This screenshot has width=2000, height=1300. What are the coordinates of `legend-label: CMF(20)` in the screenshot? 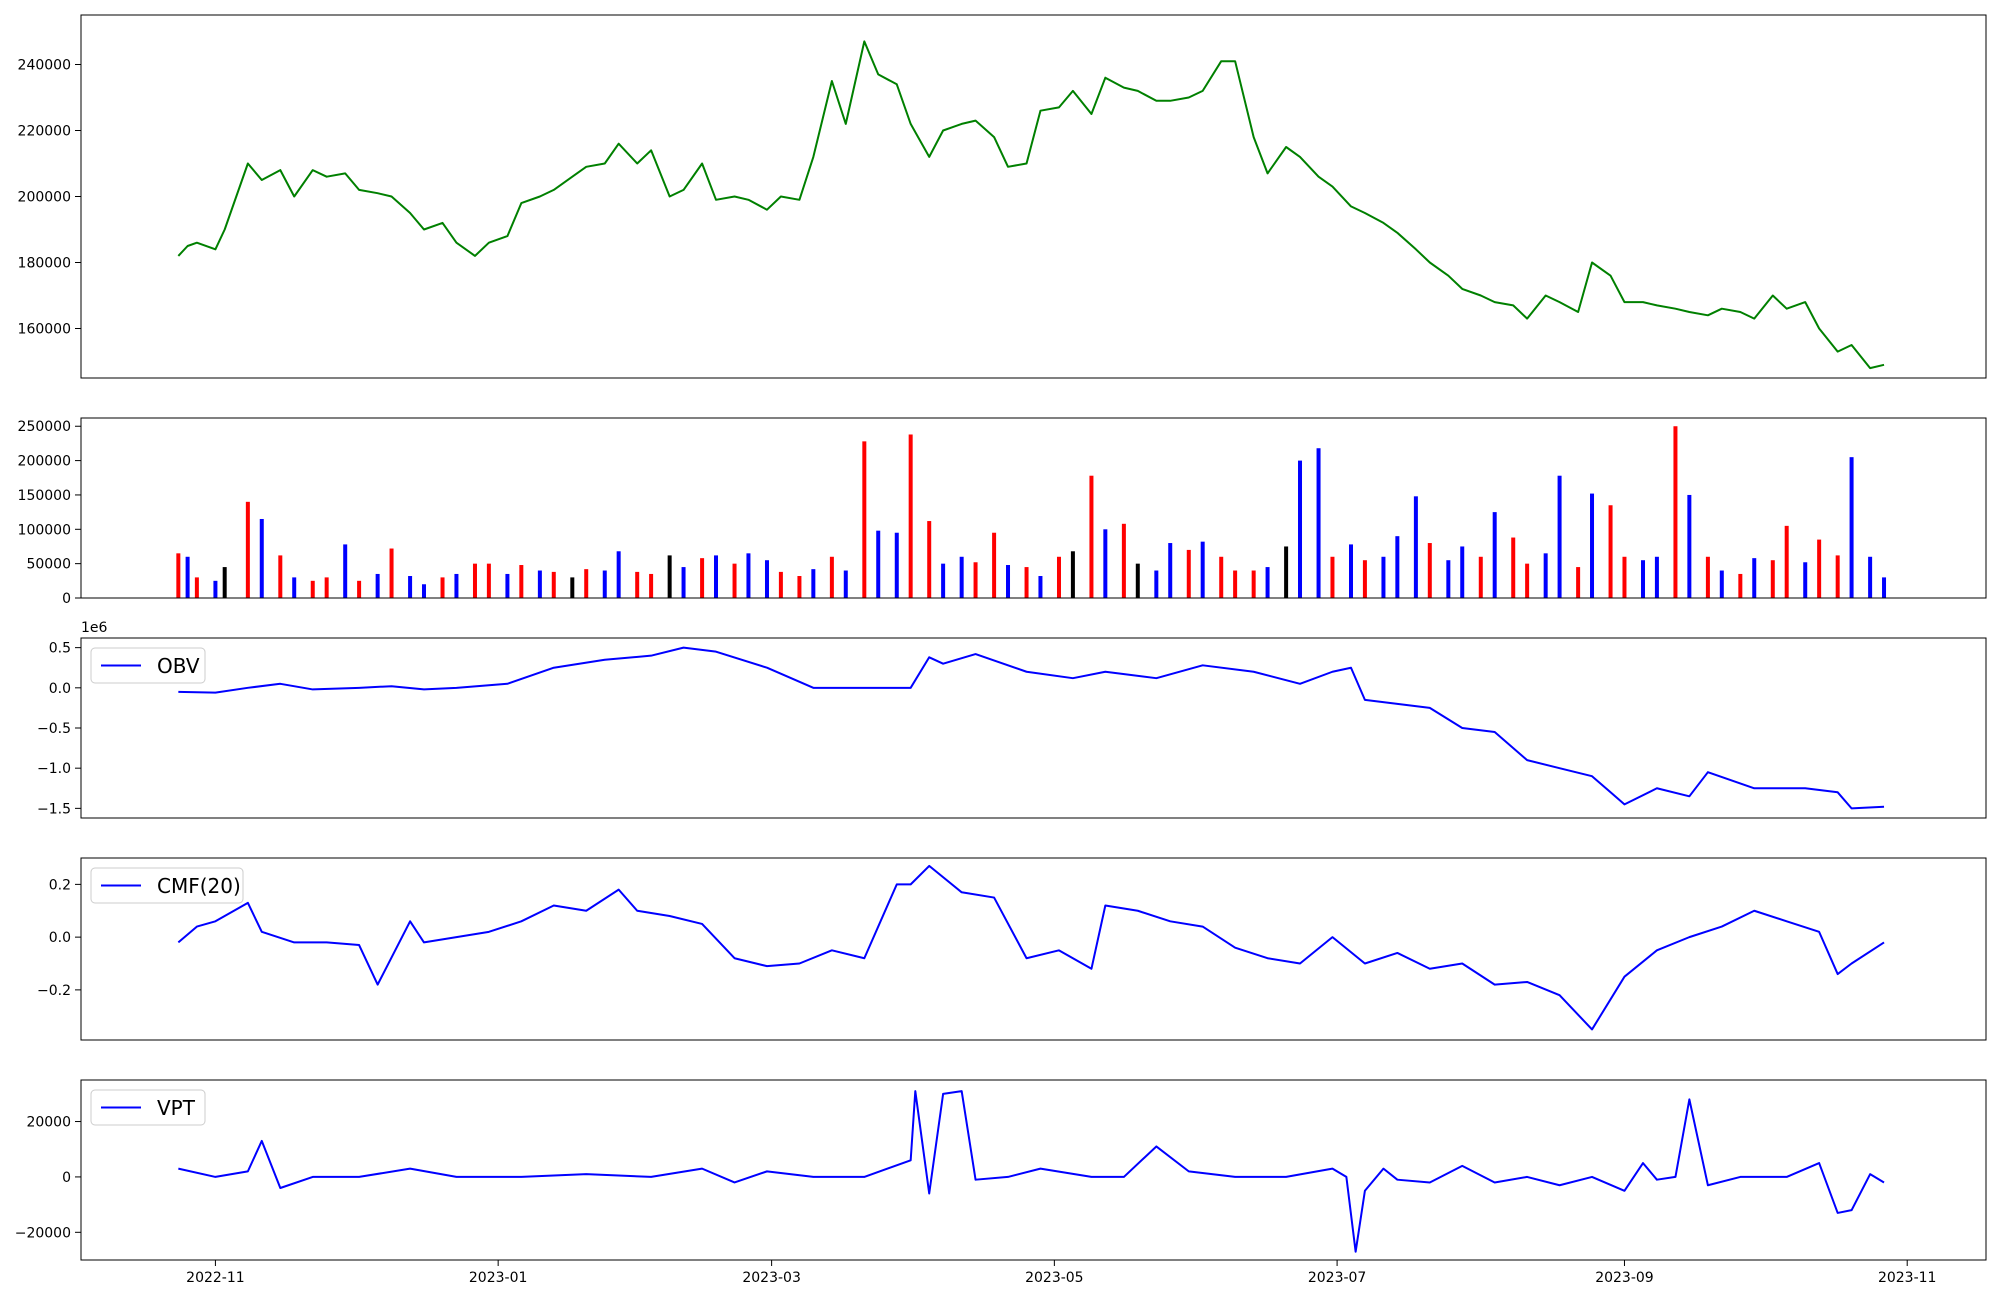 It's located at (199, 886).